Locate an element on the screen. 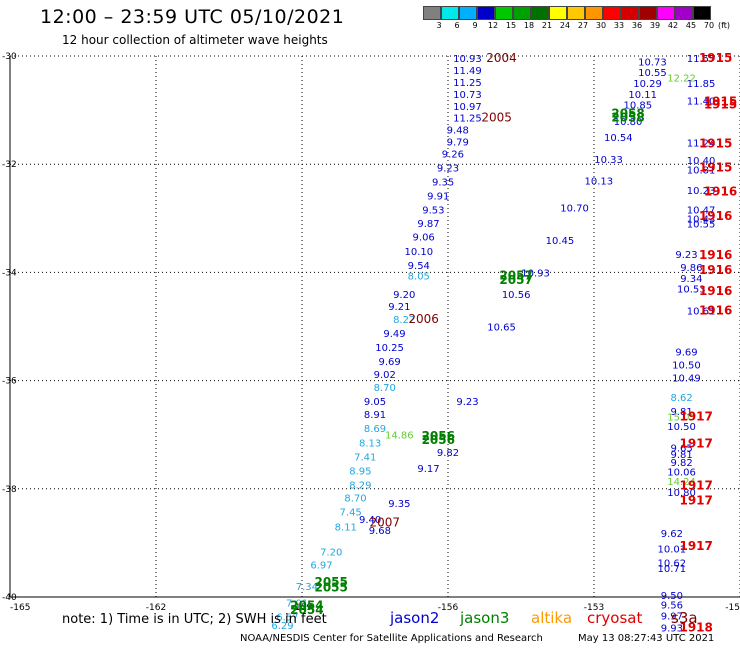  data-label: 9.91 is located at coordinates (438, 197).